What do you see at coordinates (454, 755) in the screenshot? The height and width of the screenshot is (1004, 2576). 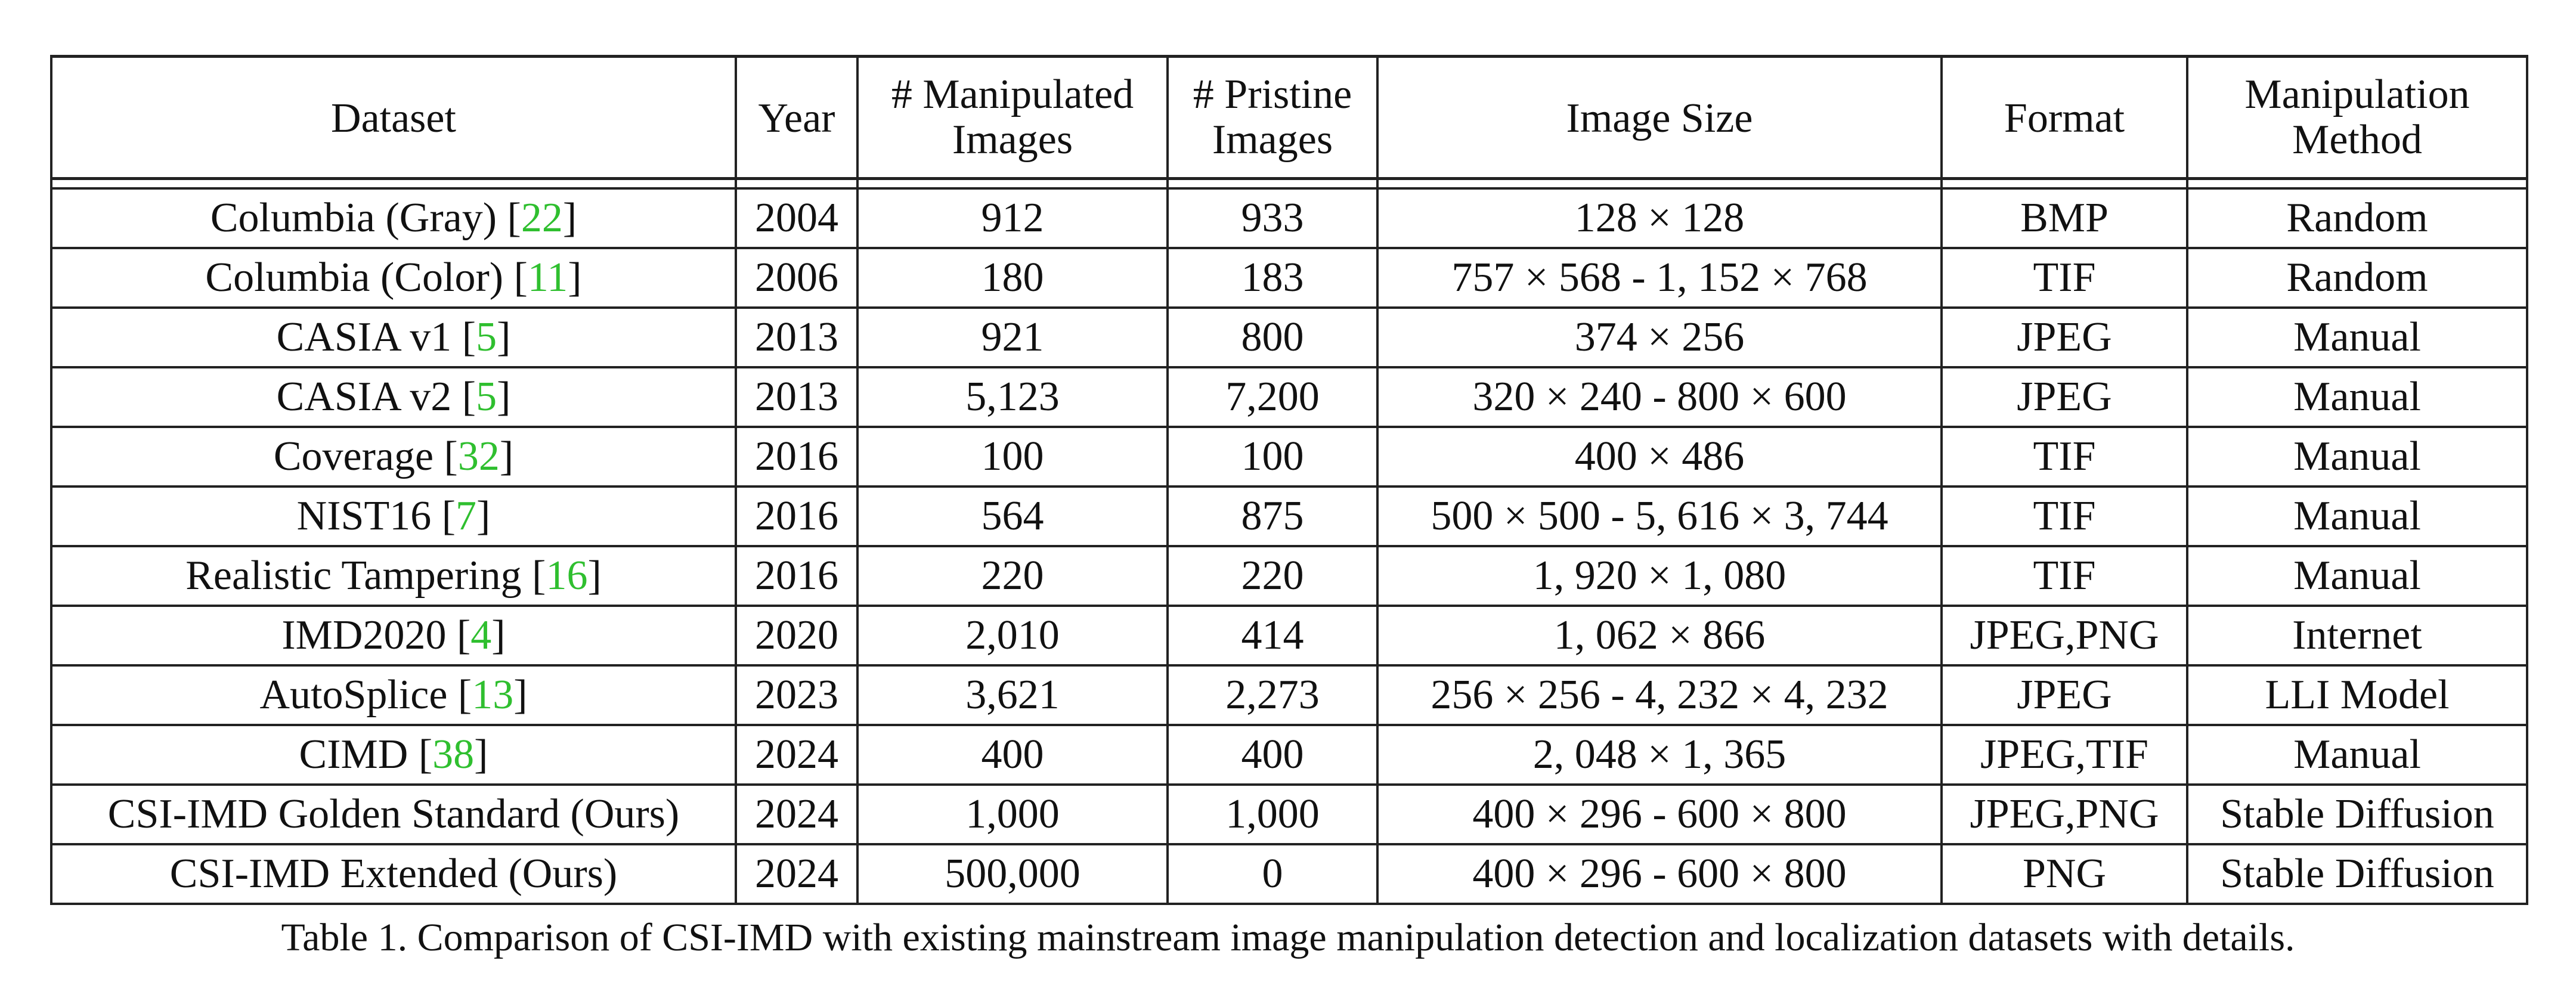 I see `citation-link: 38` at bounding box center [454, 755].